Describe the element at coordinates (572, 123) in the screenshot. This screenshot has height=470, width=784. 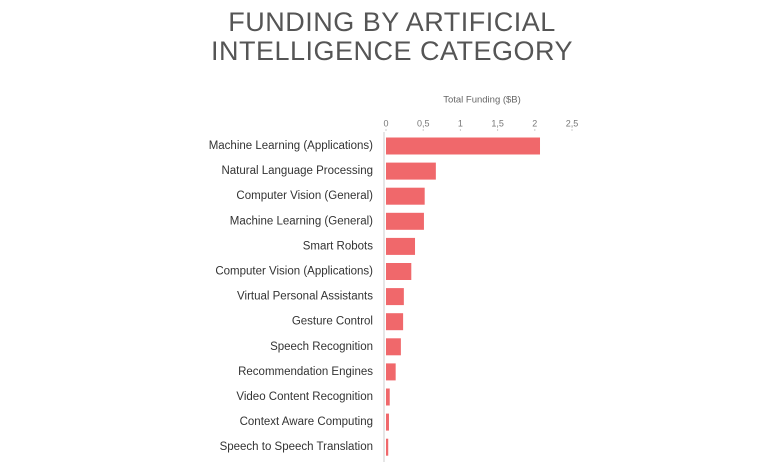
I see `x-tick-label: 2,5` at that location.